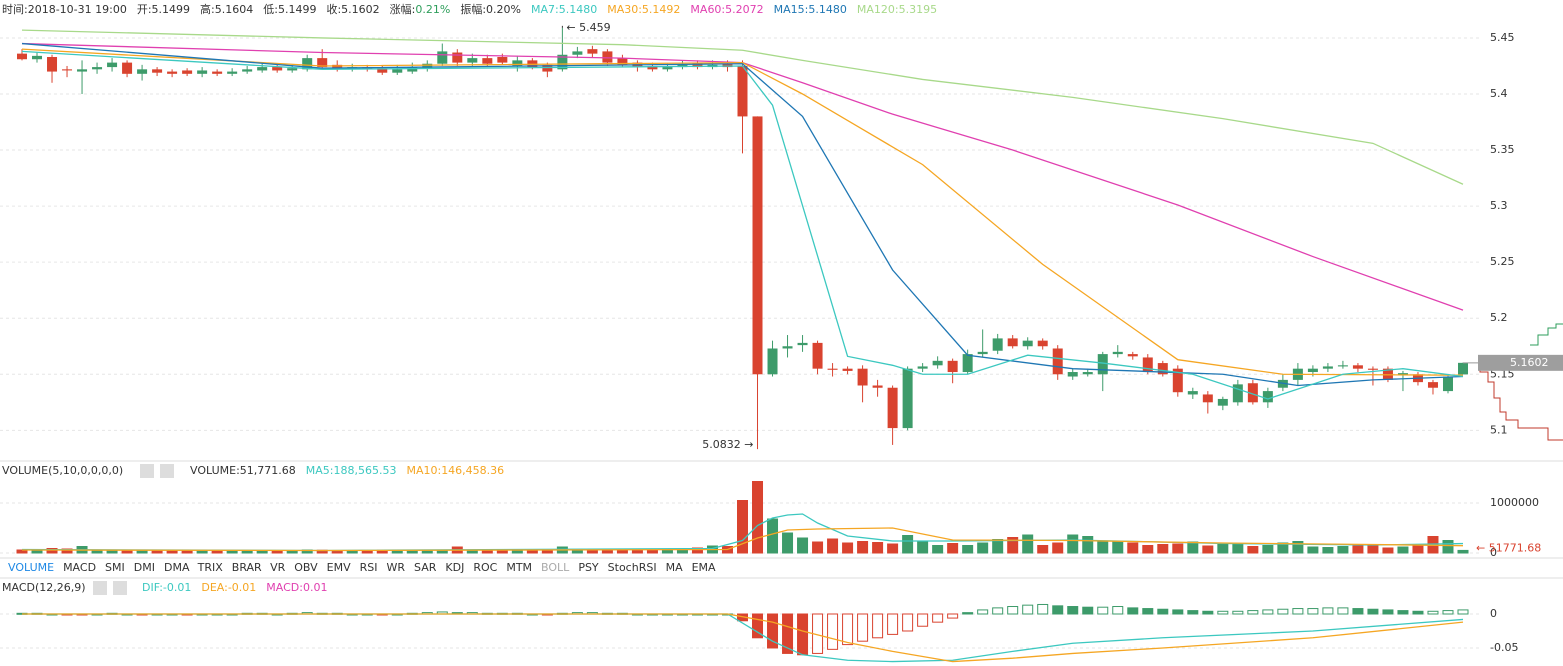  I want to click on tab: DMI, so click(144, 567).